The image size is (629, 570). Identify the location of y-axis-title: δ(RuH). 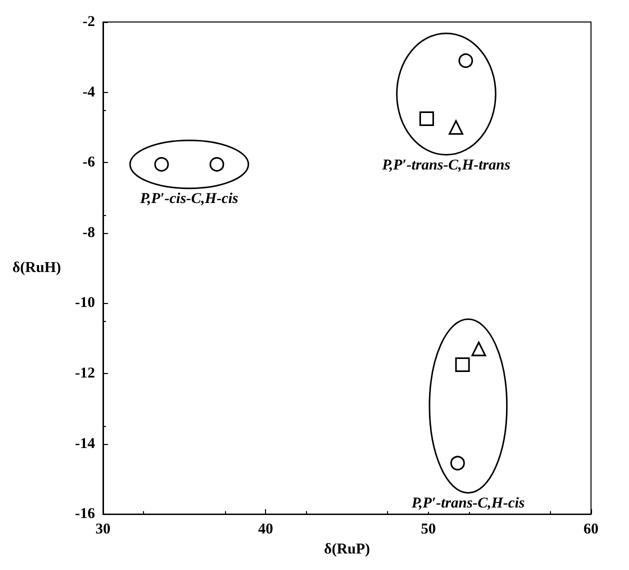
(36, 268).